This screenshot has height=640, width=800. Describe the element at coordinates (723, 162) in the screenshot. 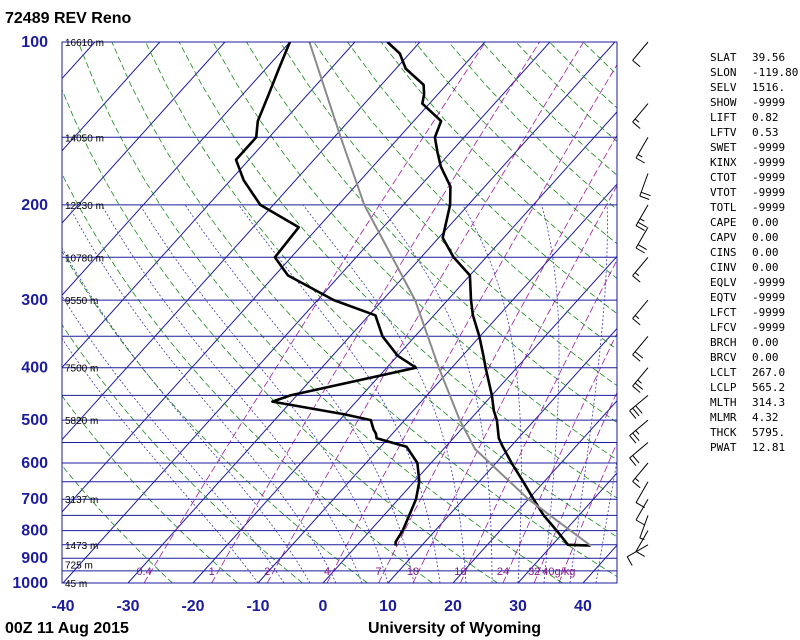

I see `index-key: KINX` at that location.